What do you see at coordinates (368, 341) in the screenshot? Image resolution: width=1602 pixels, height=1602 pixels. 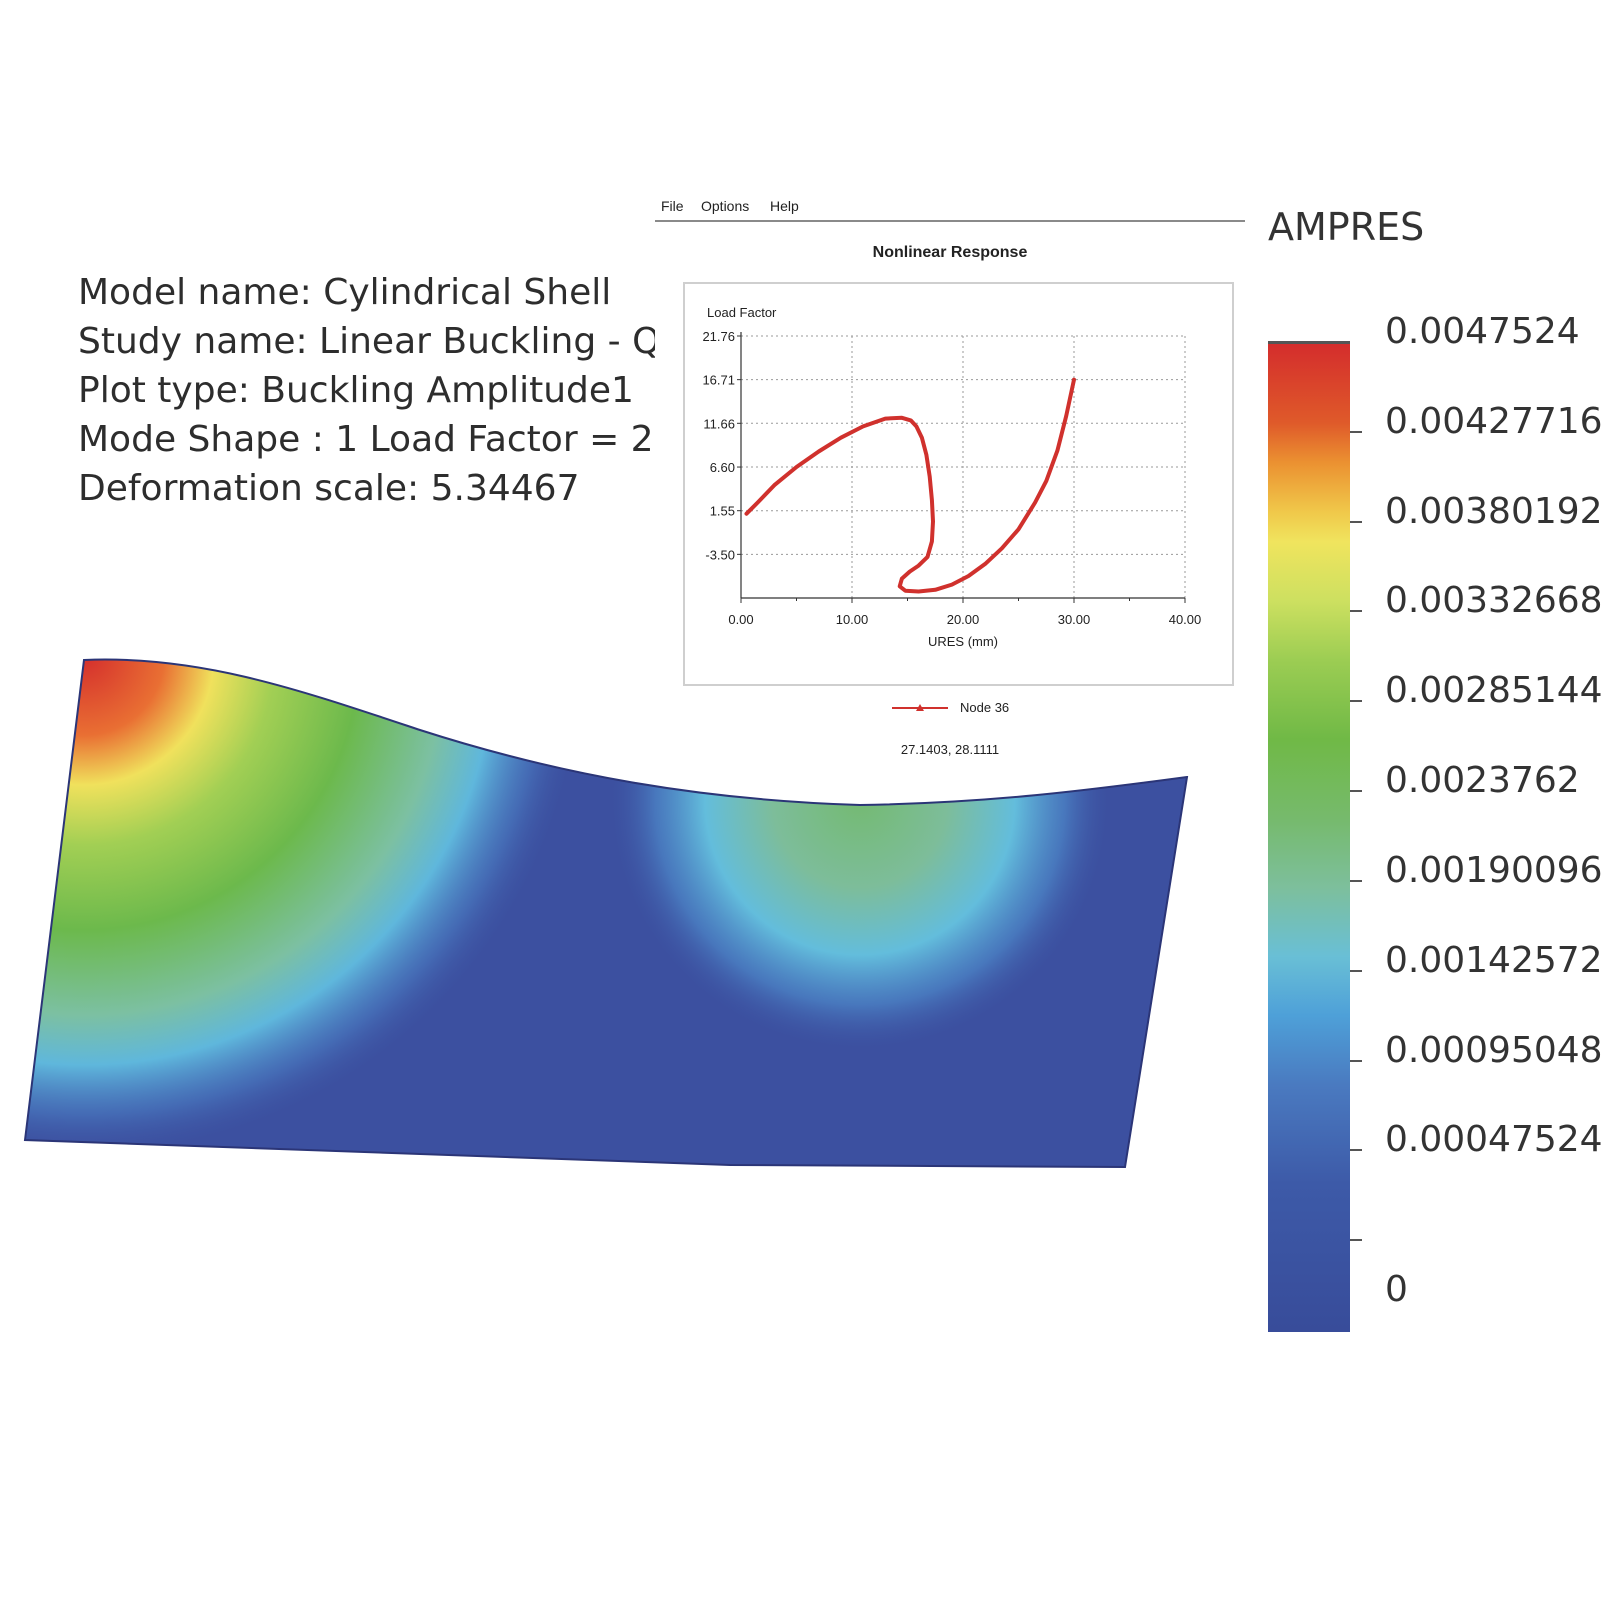 I see `study-name-text: Study name: Linear Buckling - Qu` at bounding box center [368, 341].